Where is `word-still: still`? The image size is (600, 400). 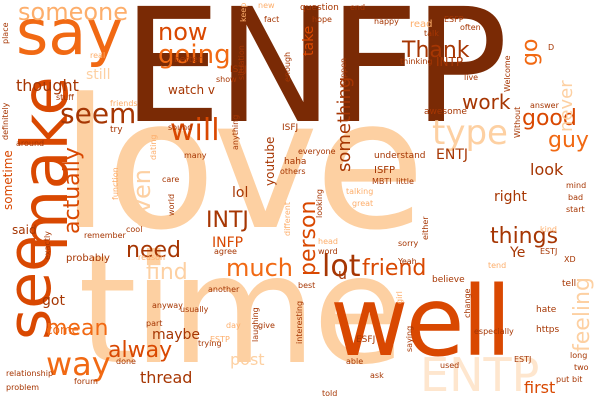 word-still: still is located at coordinates (98, 75).